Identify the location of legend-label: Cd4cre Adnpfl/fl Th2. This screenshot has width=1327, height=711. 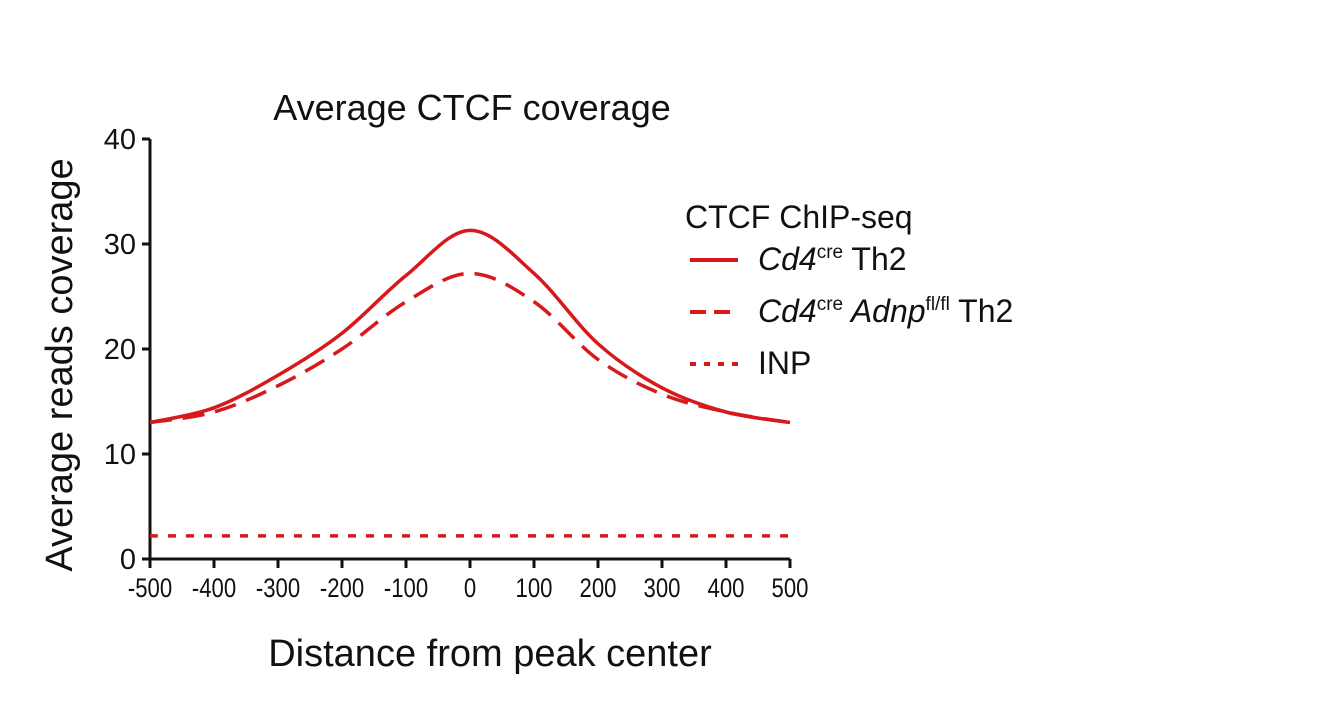
(885, 311).